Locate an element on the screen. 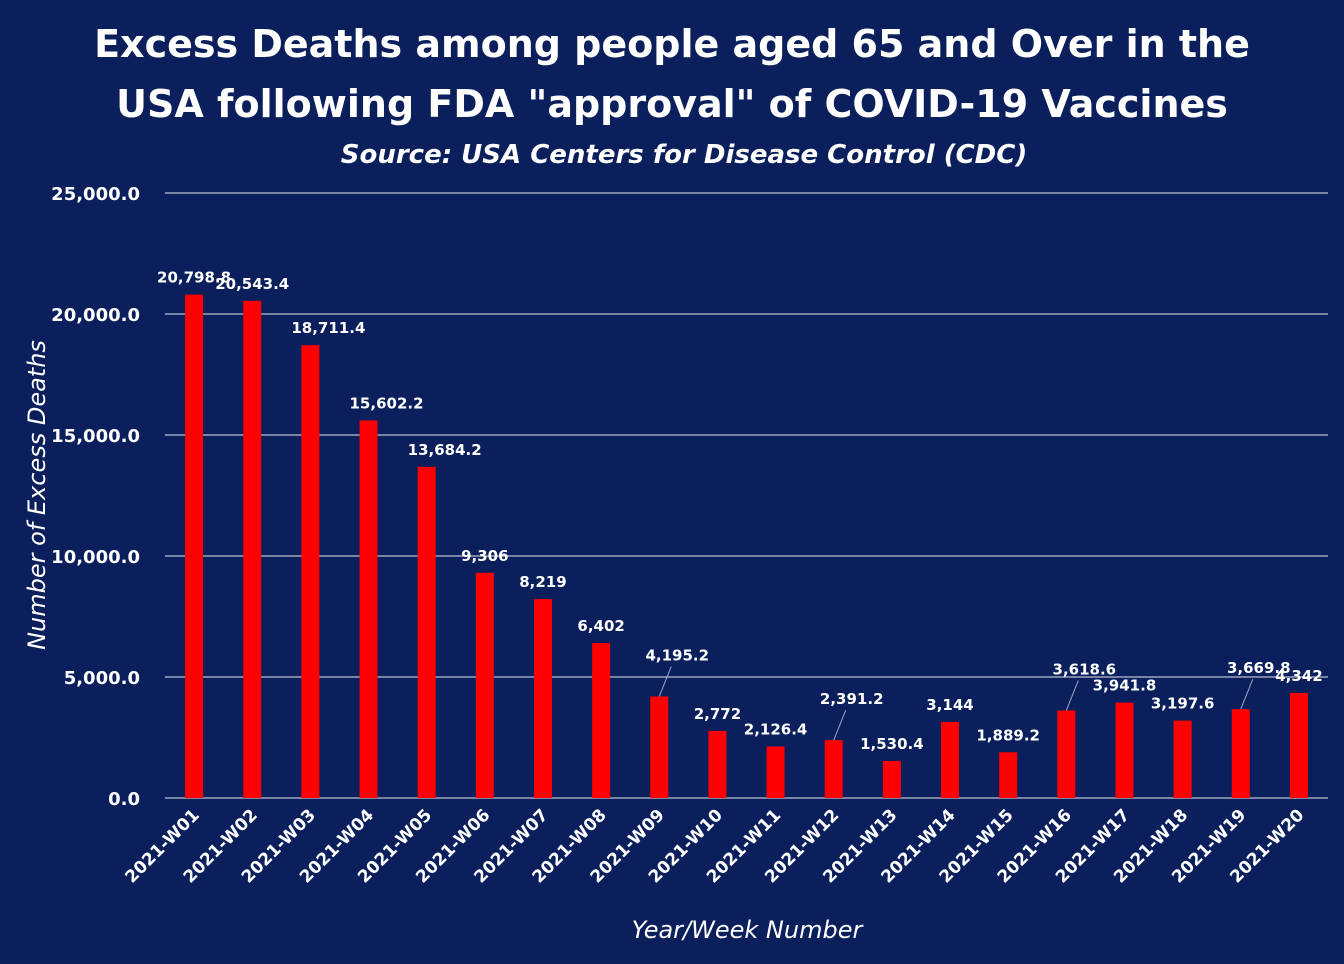 The width and height of the screenshot is (1344, 964). data-label: 3,618.6 is located at coordinates (1085, 669).